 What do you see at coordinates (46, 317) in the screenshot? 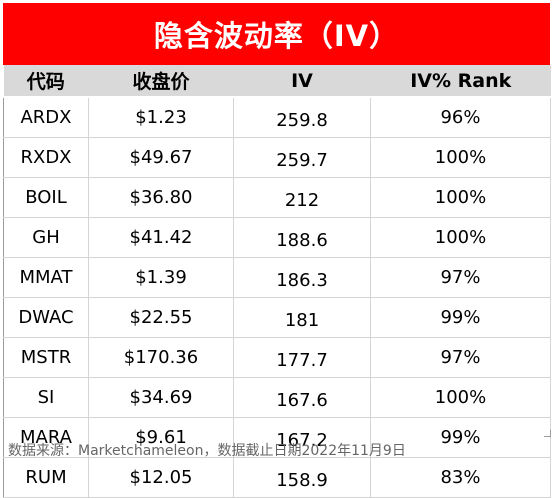
I see `cell-ticker: DWAC` at bounding box center [46, 317].